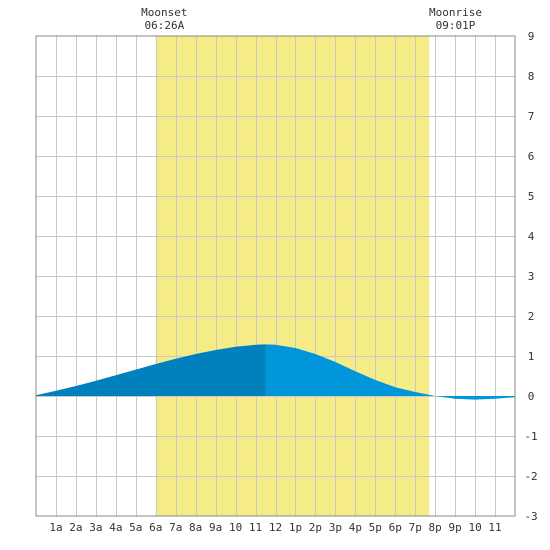  I want to click on x-tick-label: 1a, so click(55, 527).